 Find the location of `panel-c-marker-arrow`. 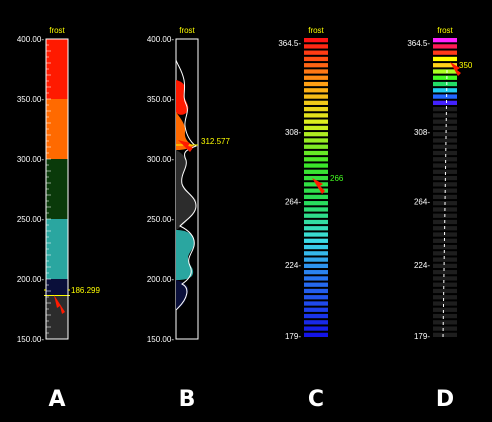

panel-c-marker-arrow is located at coordinates (318, 186).